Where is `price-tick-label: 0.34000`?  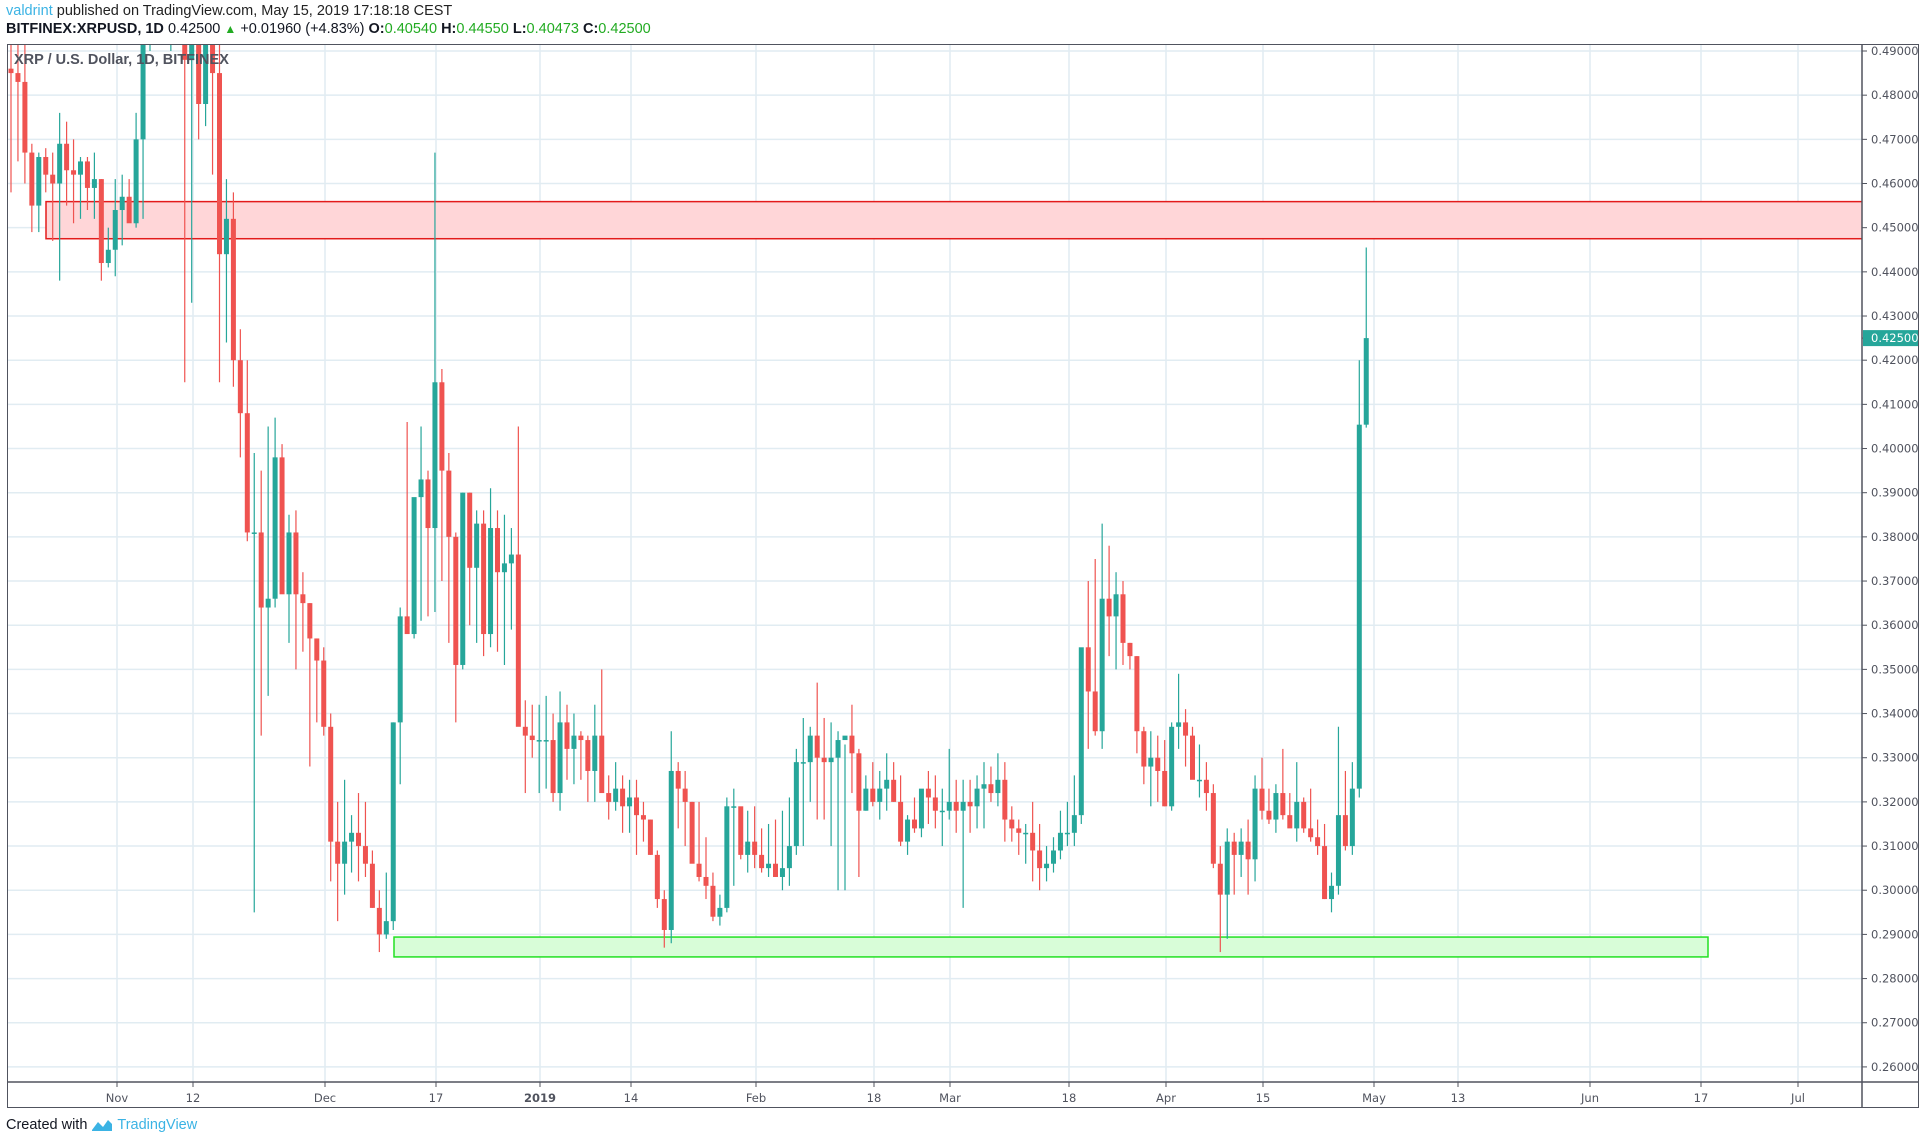
price-tick-label: 0.34000 is located at coordinates (1895, 714).